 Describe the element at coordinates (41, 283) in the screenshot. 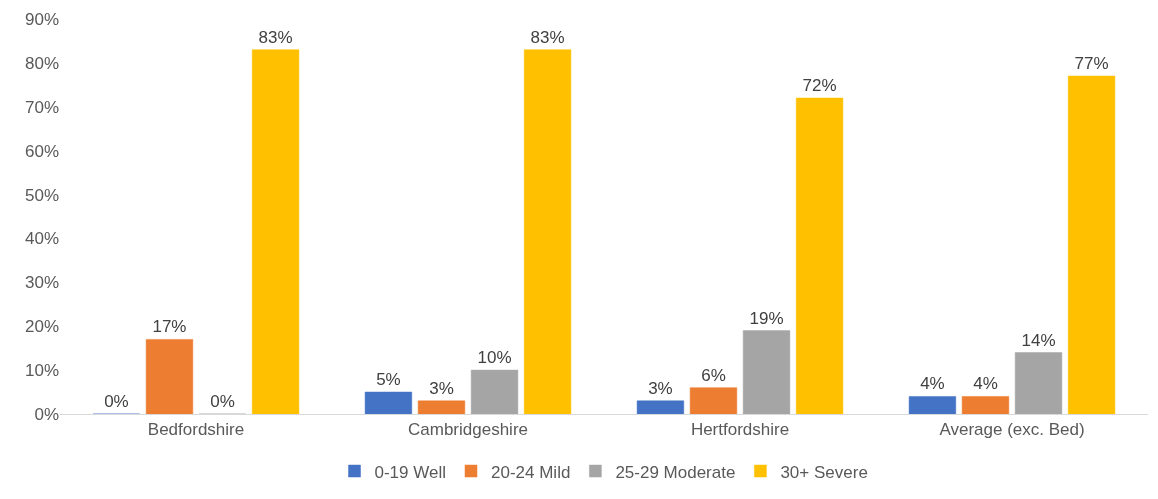

I see `y-tick-label: 30%` at that location.